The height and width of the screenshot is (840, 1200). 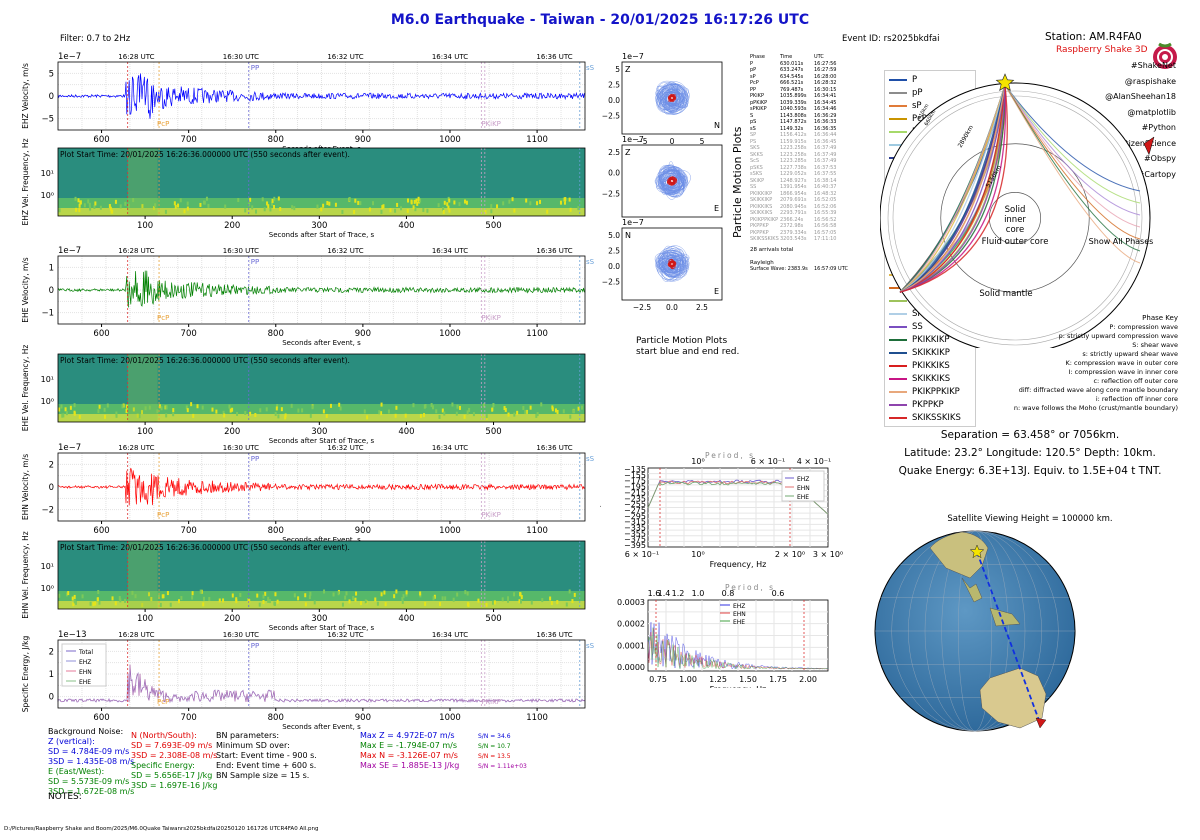 What do you see at coordinates (750, 587) in the screenshot?
I see `period-label: Period, s` at bounding box center [750, 587].